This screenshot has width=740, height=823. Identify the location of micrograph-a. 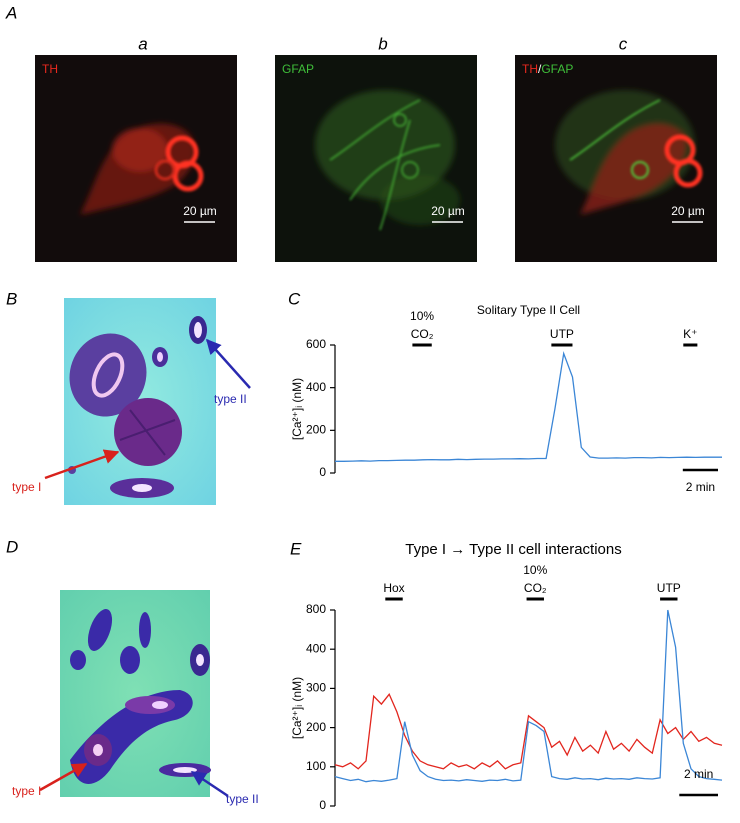
(136, 158).